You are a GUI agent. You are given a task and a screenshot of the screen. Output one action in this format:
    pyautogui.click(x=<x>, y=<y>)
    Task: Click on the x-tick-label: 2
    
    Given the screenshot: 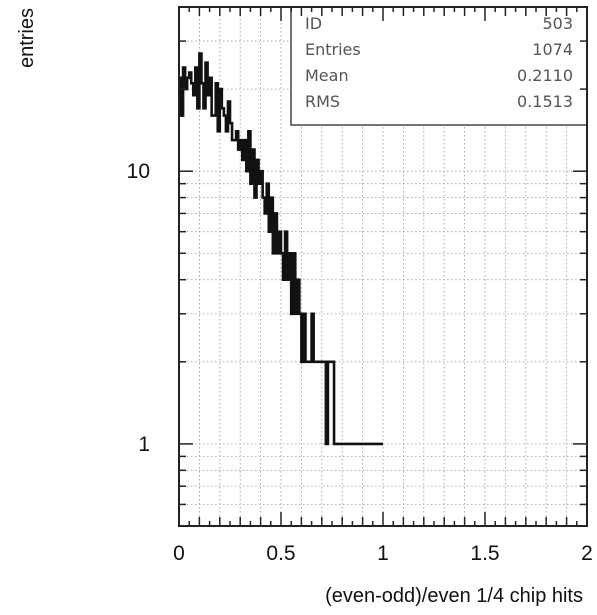 What is the action you would take?
    pyautogui.click(x=587, y=553)
    